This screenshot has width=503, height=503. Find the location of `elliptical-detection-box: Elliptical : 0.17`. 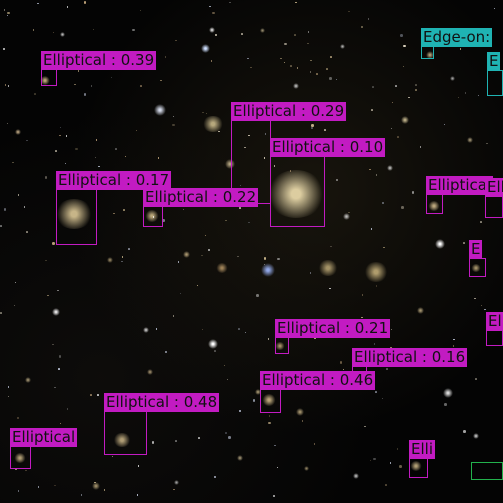

elliptical-detection-box: Elliptical : 0.17 is located at coordinates (114, 208).